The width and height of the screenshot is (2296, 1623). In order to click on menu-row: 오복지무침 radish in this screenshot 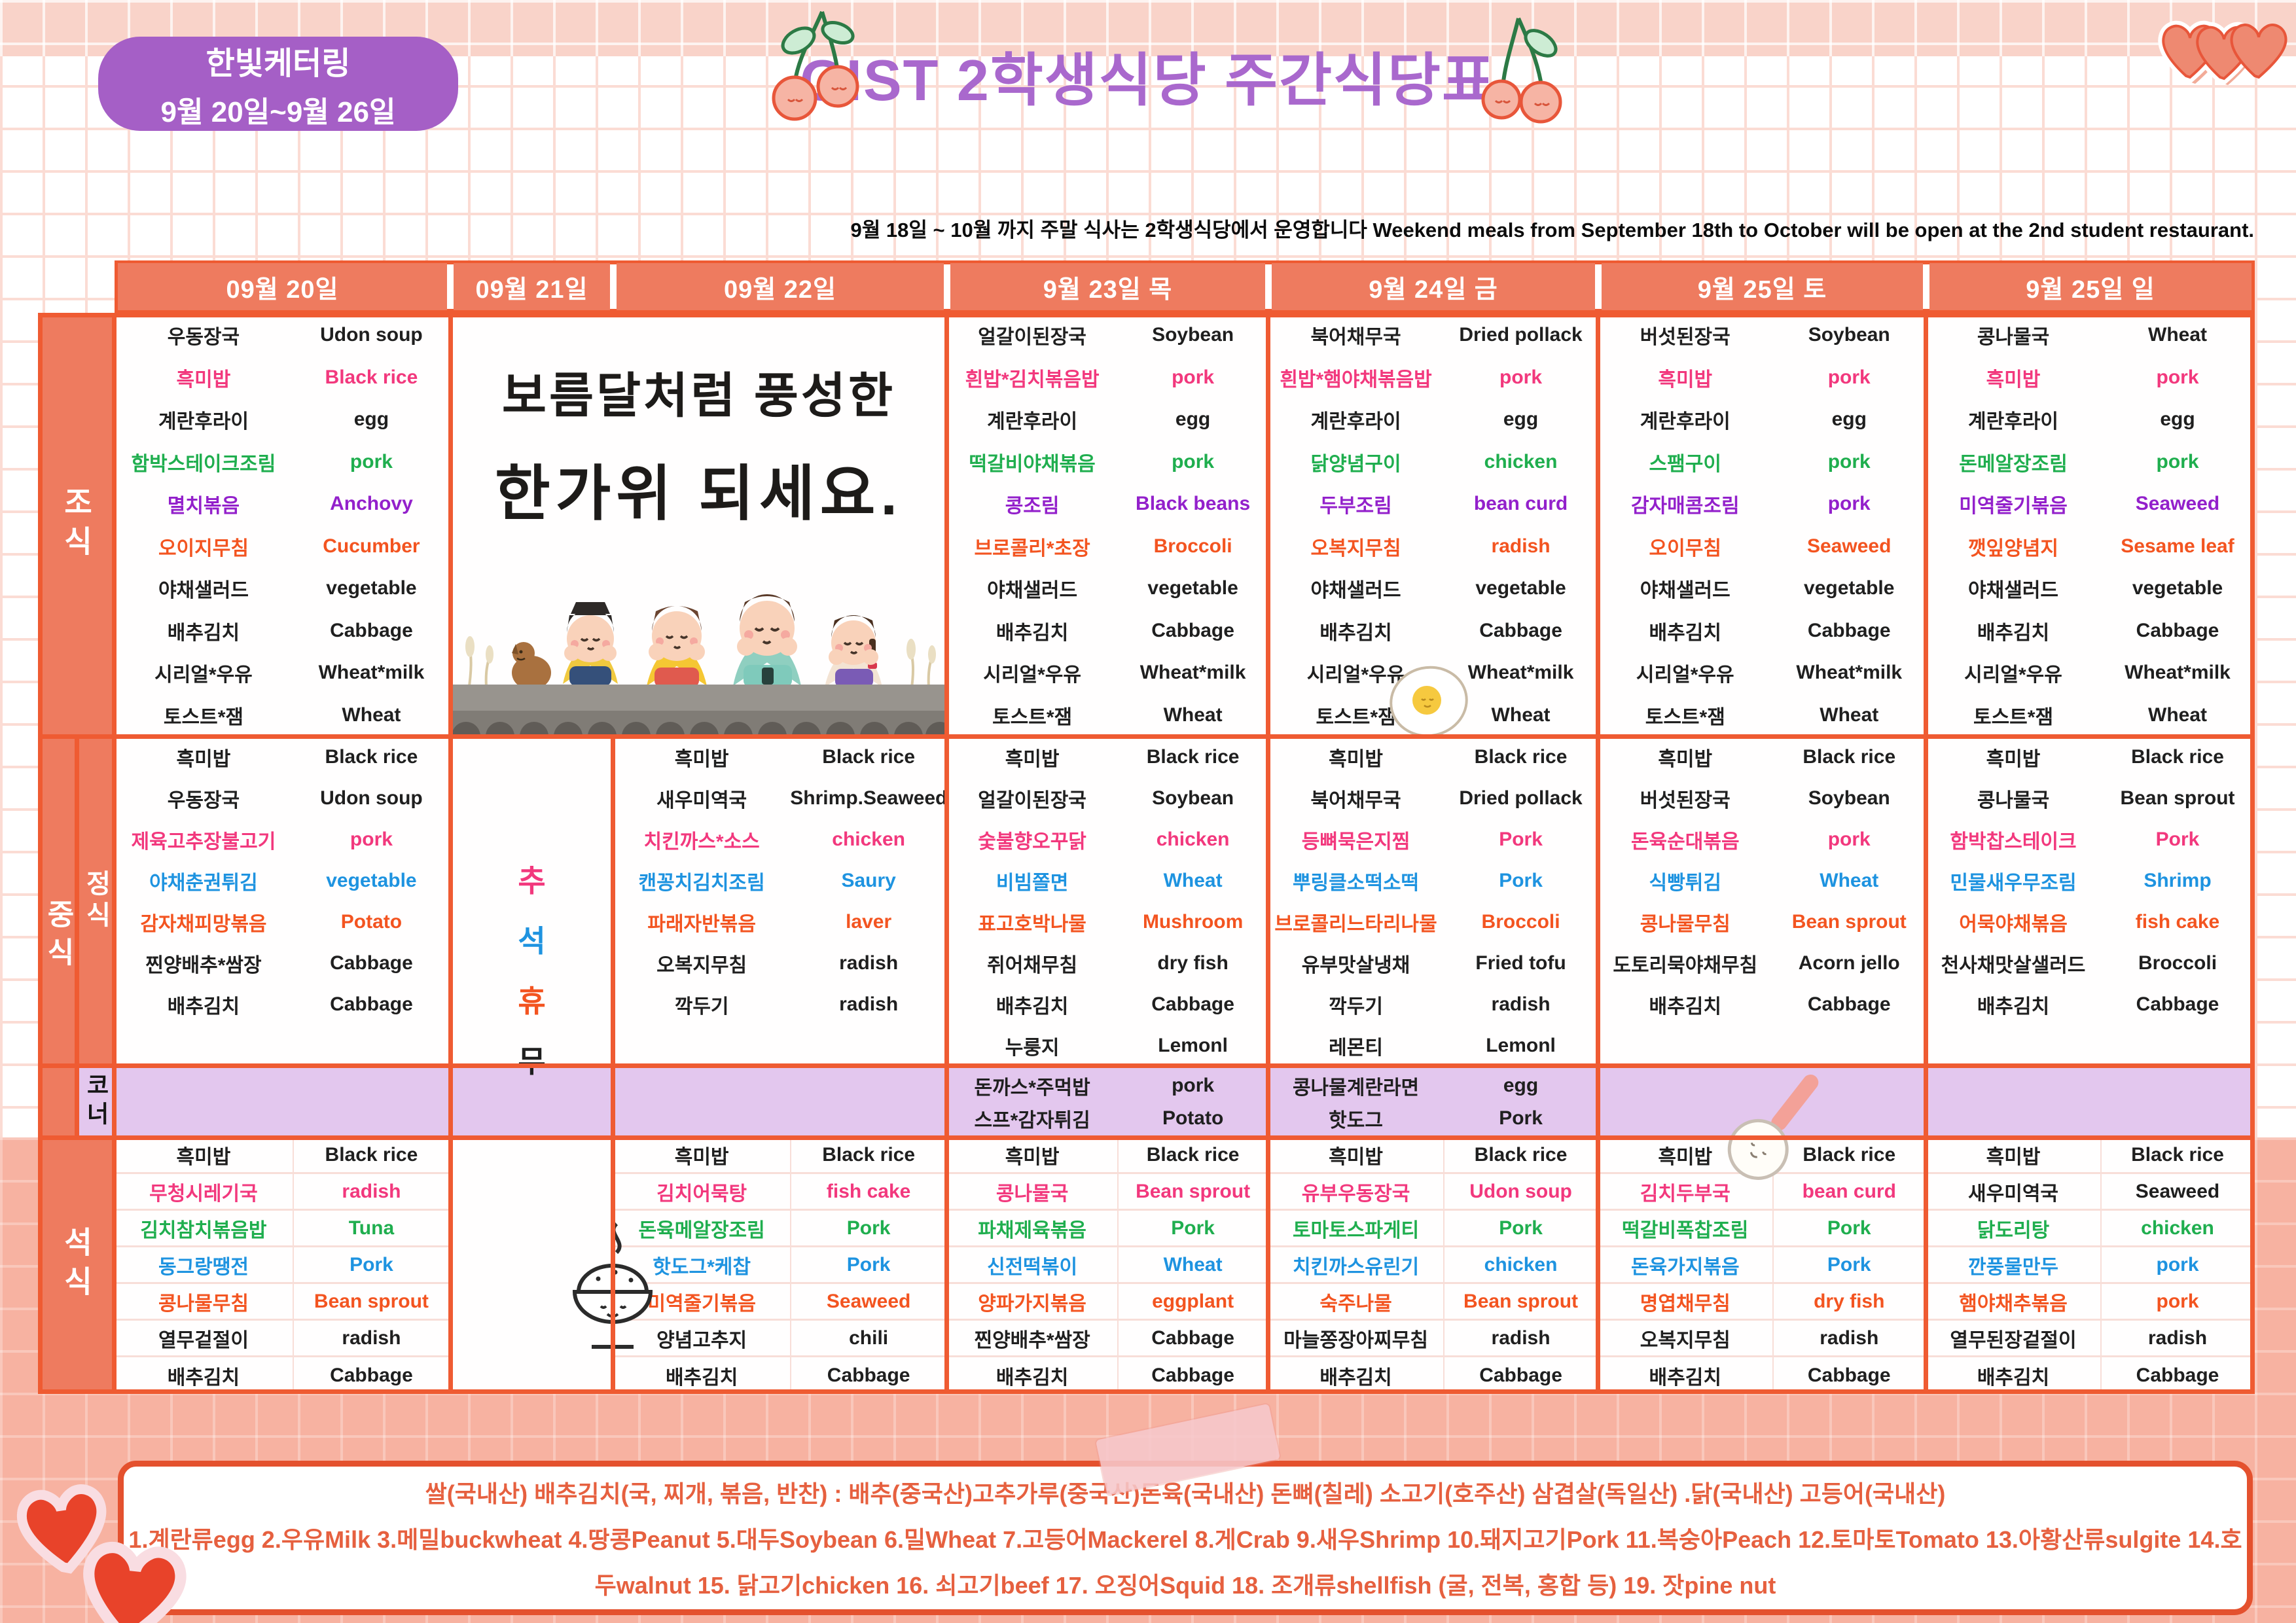, I will do `click(780, 963)`.